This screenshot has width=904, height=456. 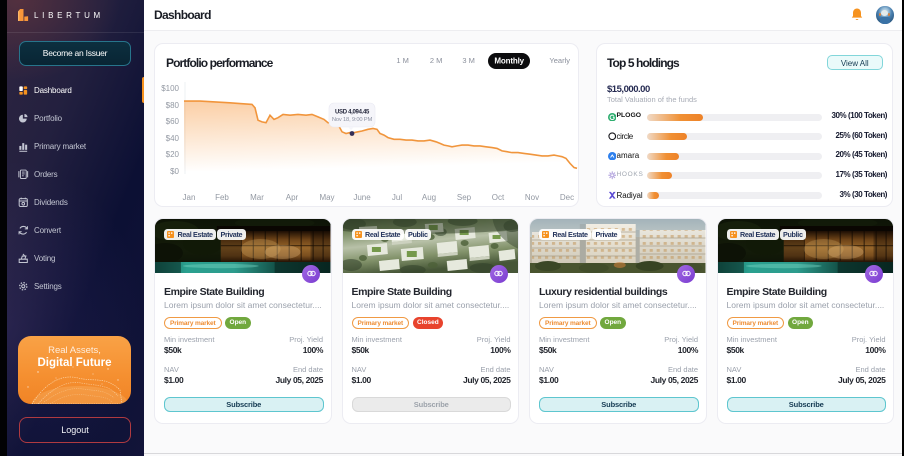 What do you see at coordinates (174, 171) in the screenshot?
I see `svg-text: $0` at bounding box center [174, 171].